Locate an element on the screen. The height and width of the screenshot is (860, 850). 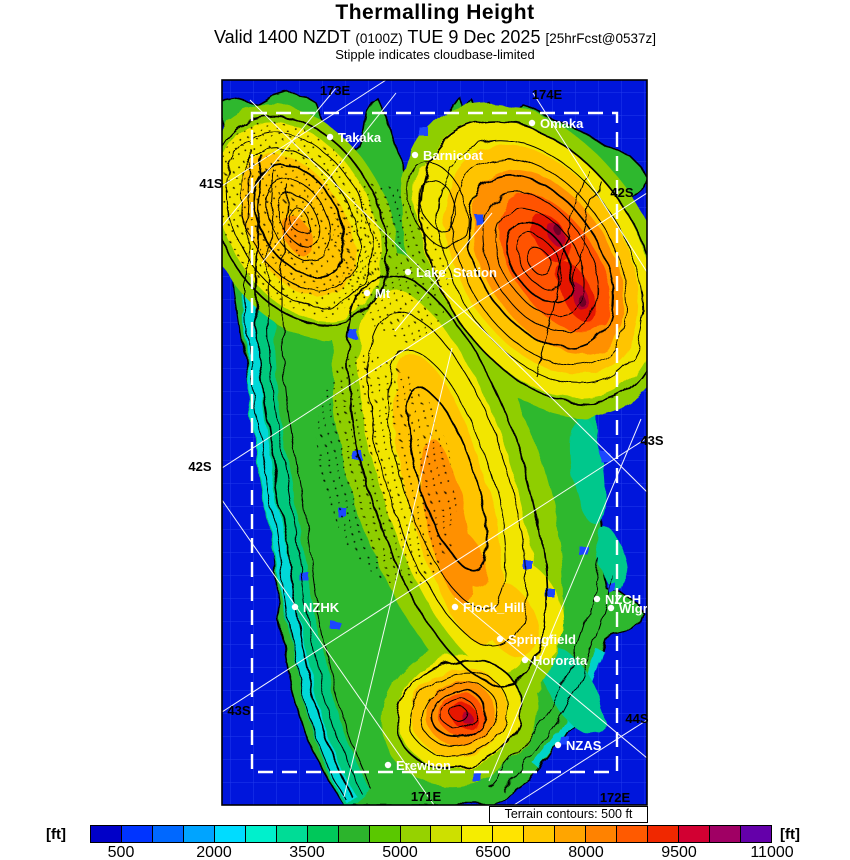
graticule-label: 41S is located at coordinates (210, 183).